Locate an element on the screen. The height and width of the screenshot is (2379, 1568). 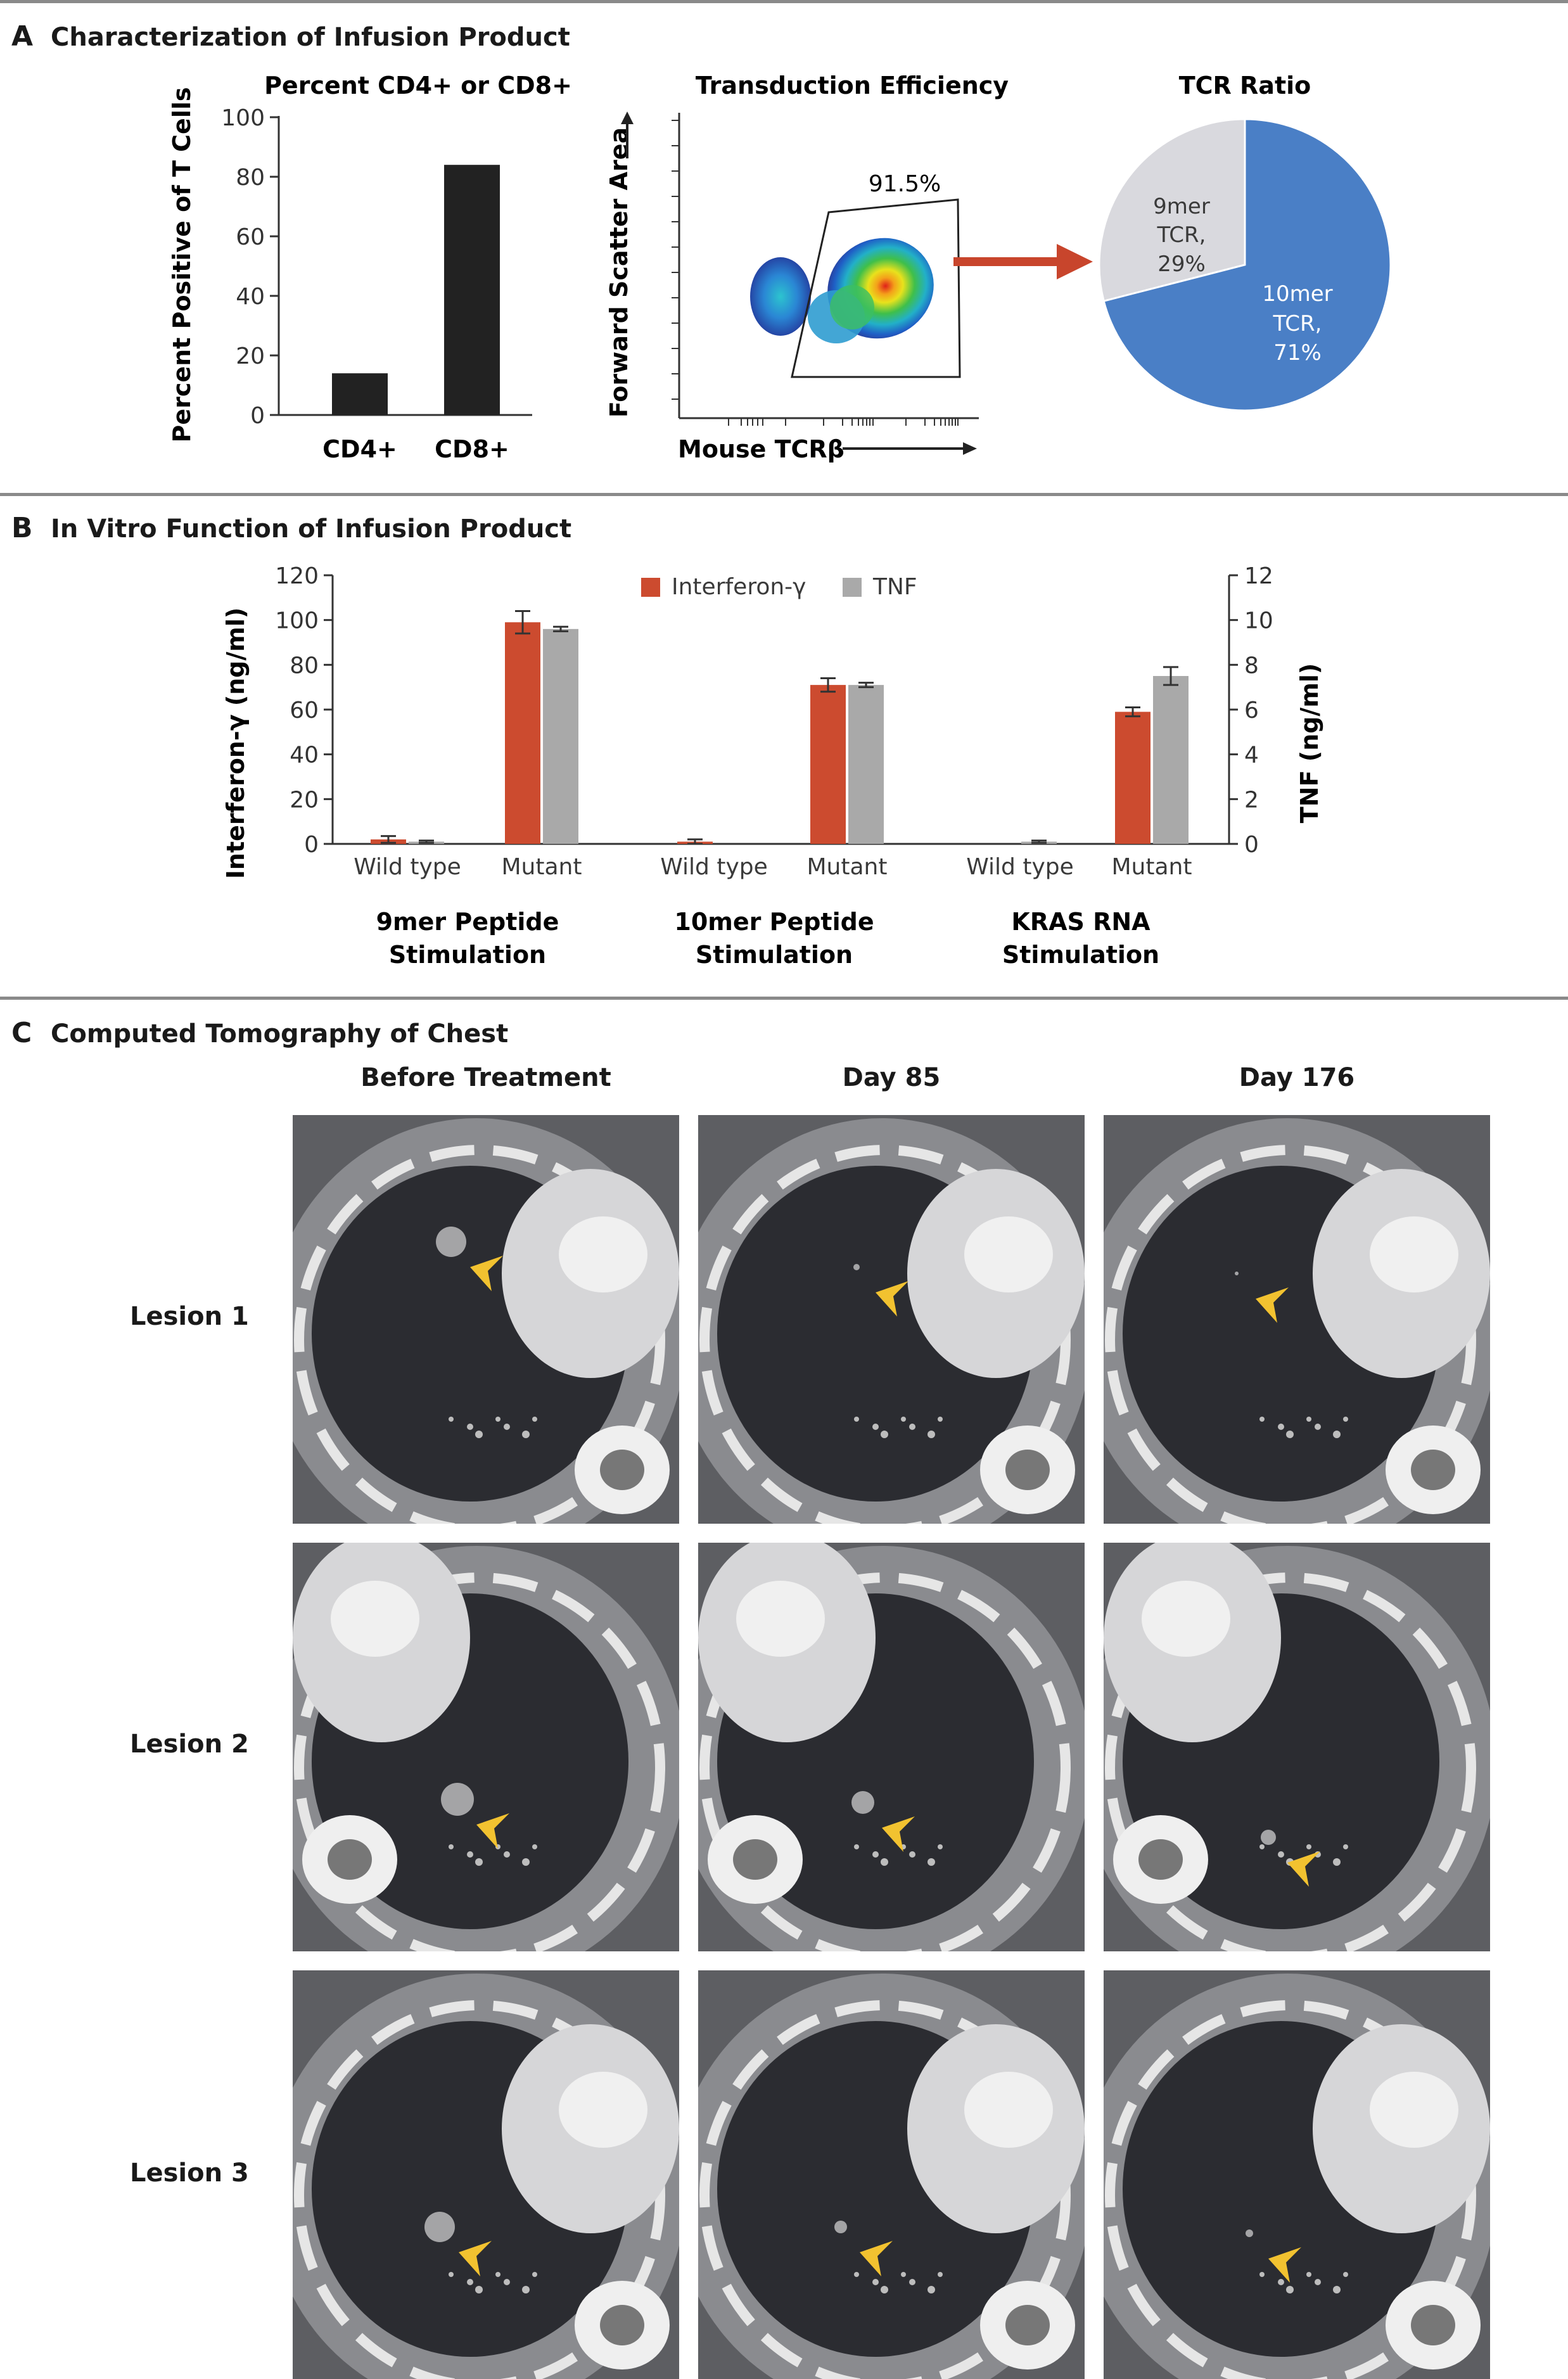
group-label-kras-line2: Stimulation is located at coordinates (1080, 955).